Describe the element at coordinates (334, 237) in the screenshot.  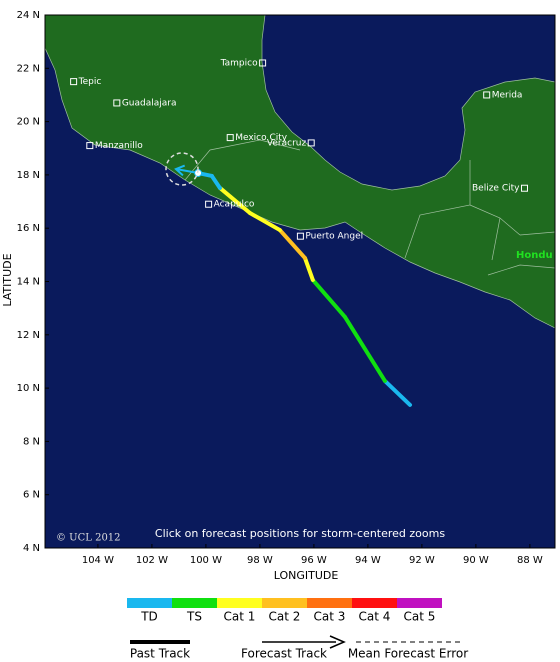
I see `city-label: Puerto Angel` at that location.